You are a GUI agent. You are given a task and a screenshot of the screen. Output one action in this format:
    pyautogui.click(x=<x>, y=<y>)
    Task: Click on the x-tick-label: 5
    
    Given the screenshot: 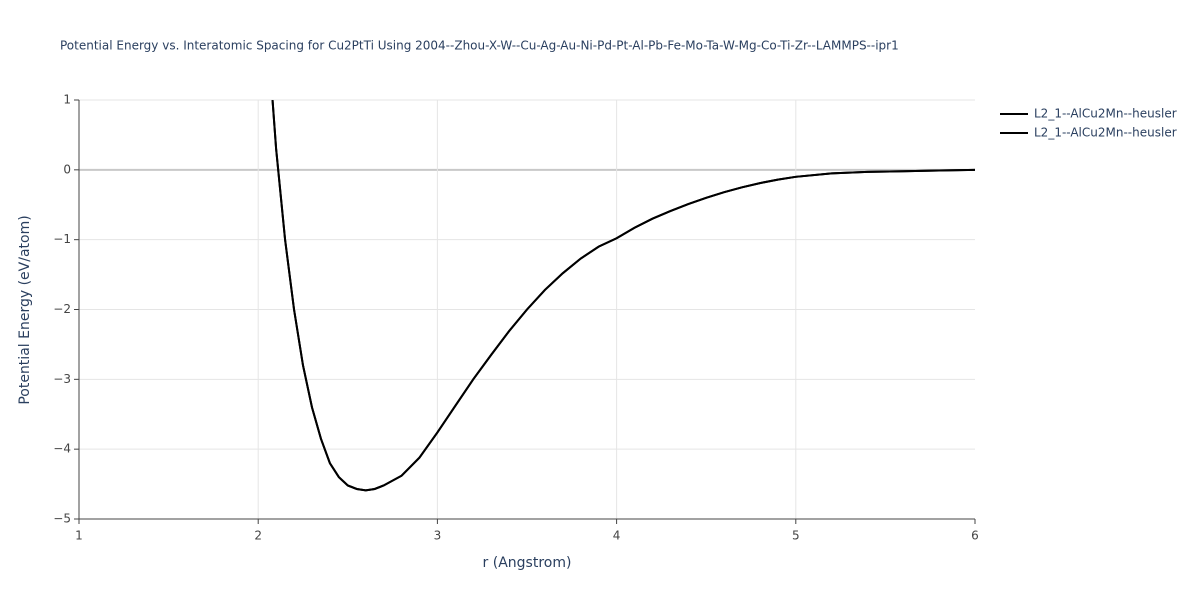 What is the action you would take?
    pyautogui.click(x=796, y=536)
    